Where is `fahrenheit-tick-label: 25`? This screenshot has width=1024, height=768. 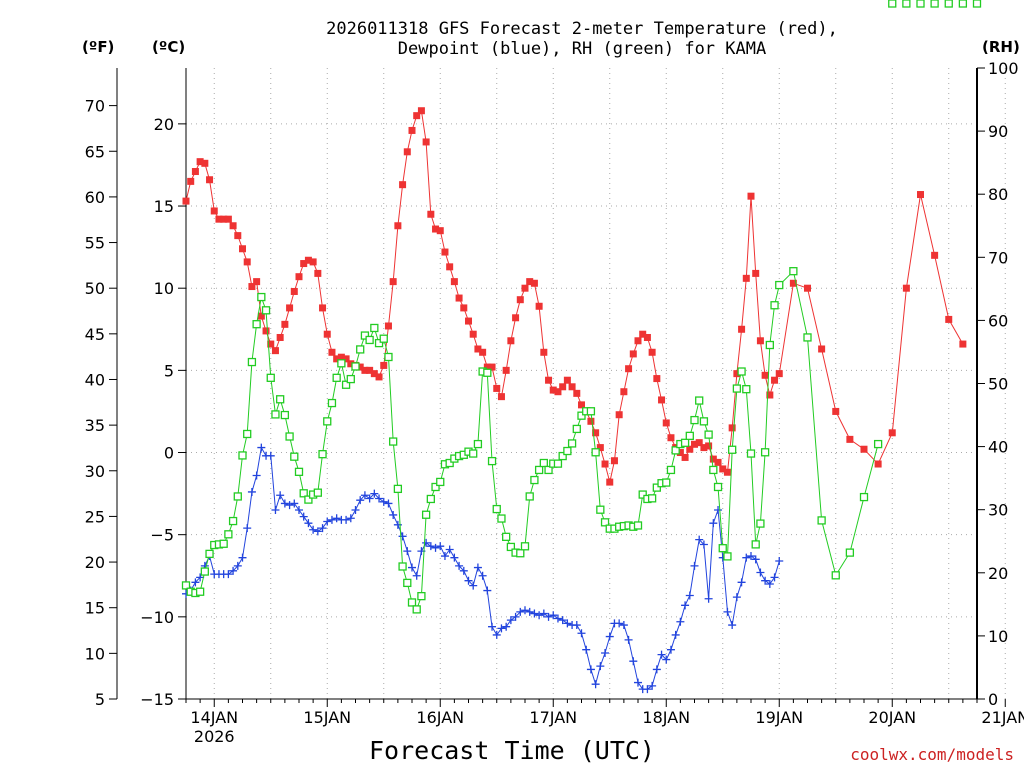
fahrenheit-tick-label: 25 is located at coordinates (95, 516).